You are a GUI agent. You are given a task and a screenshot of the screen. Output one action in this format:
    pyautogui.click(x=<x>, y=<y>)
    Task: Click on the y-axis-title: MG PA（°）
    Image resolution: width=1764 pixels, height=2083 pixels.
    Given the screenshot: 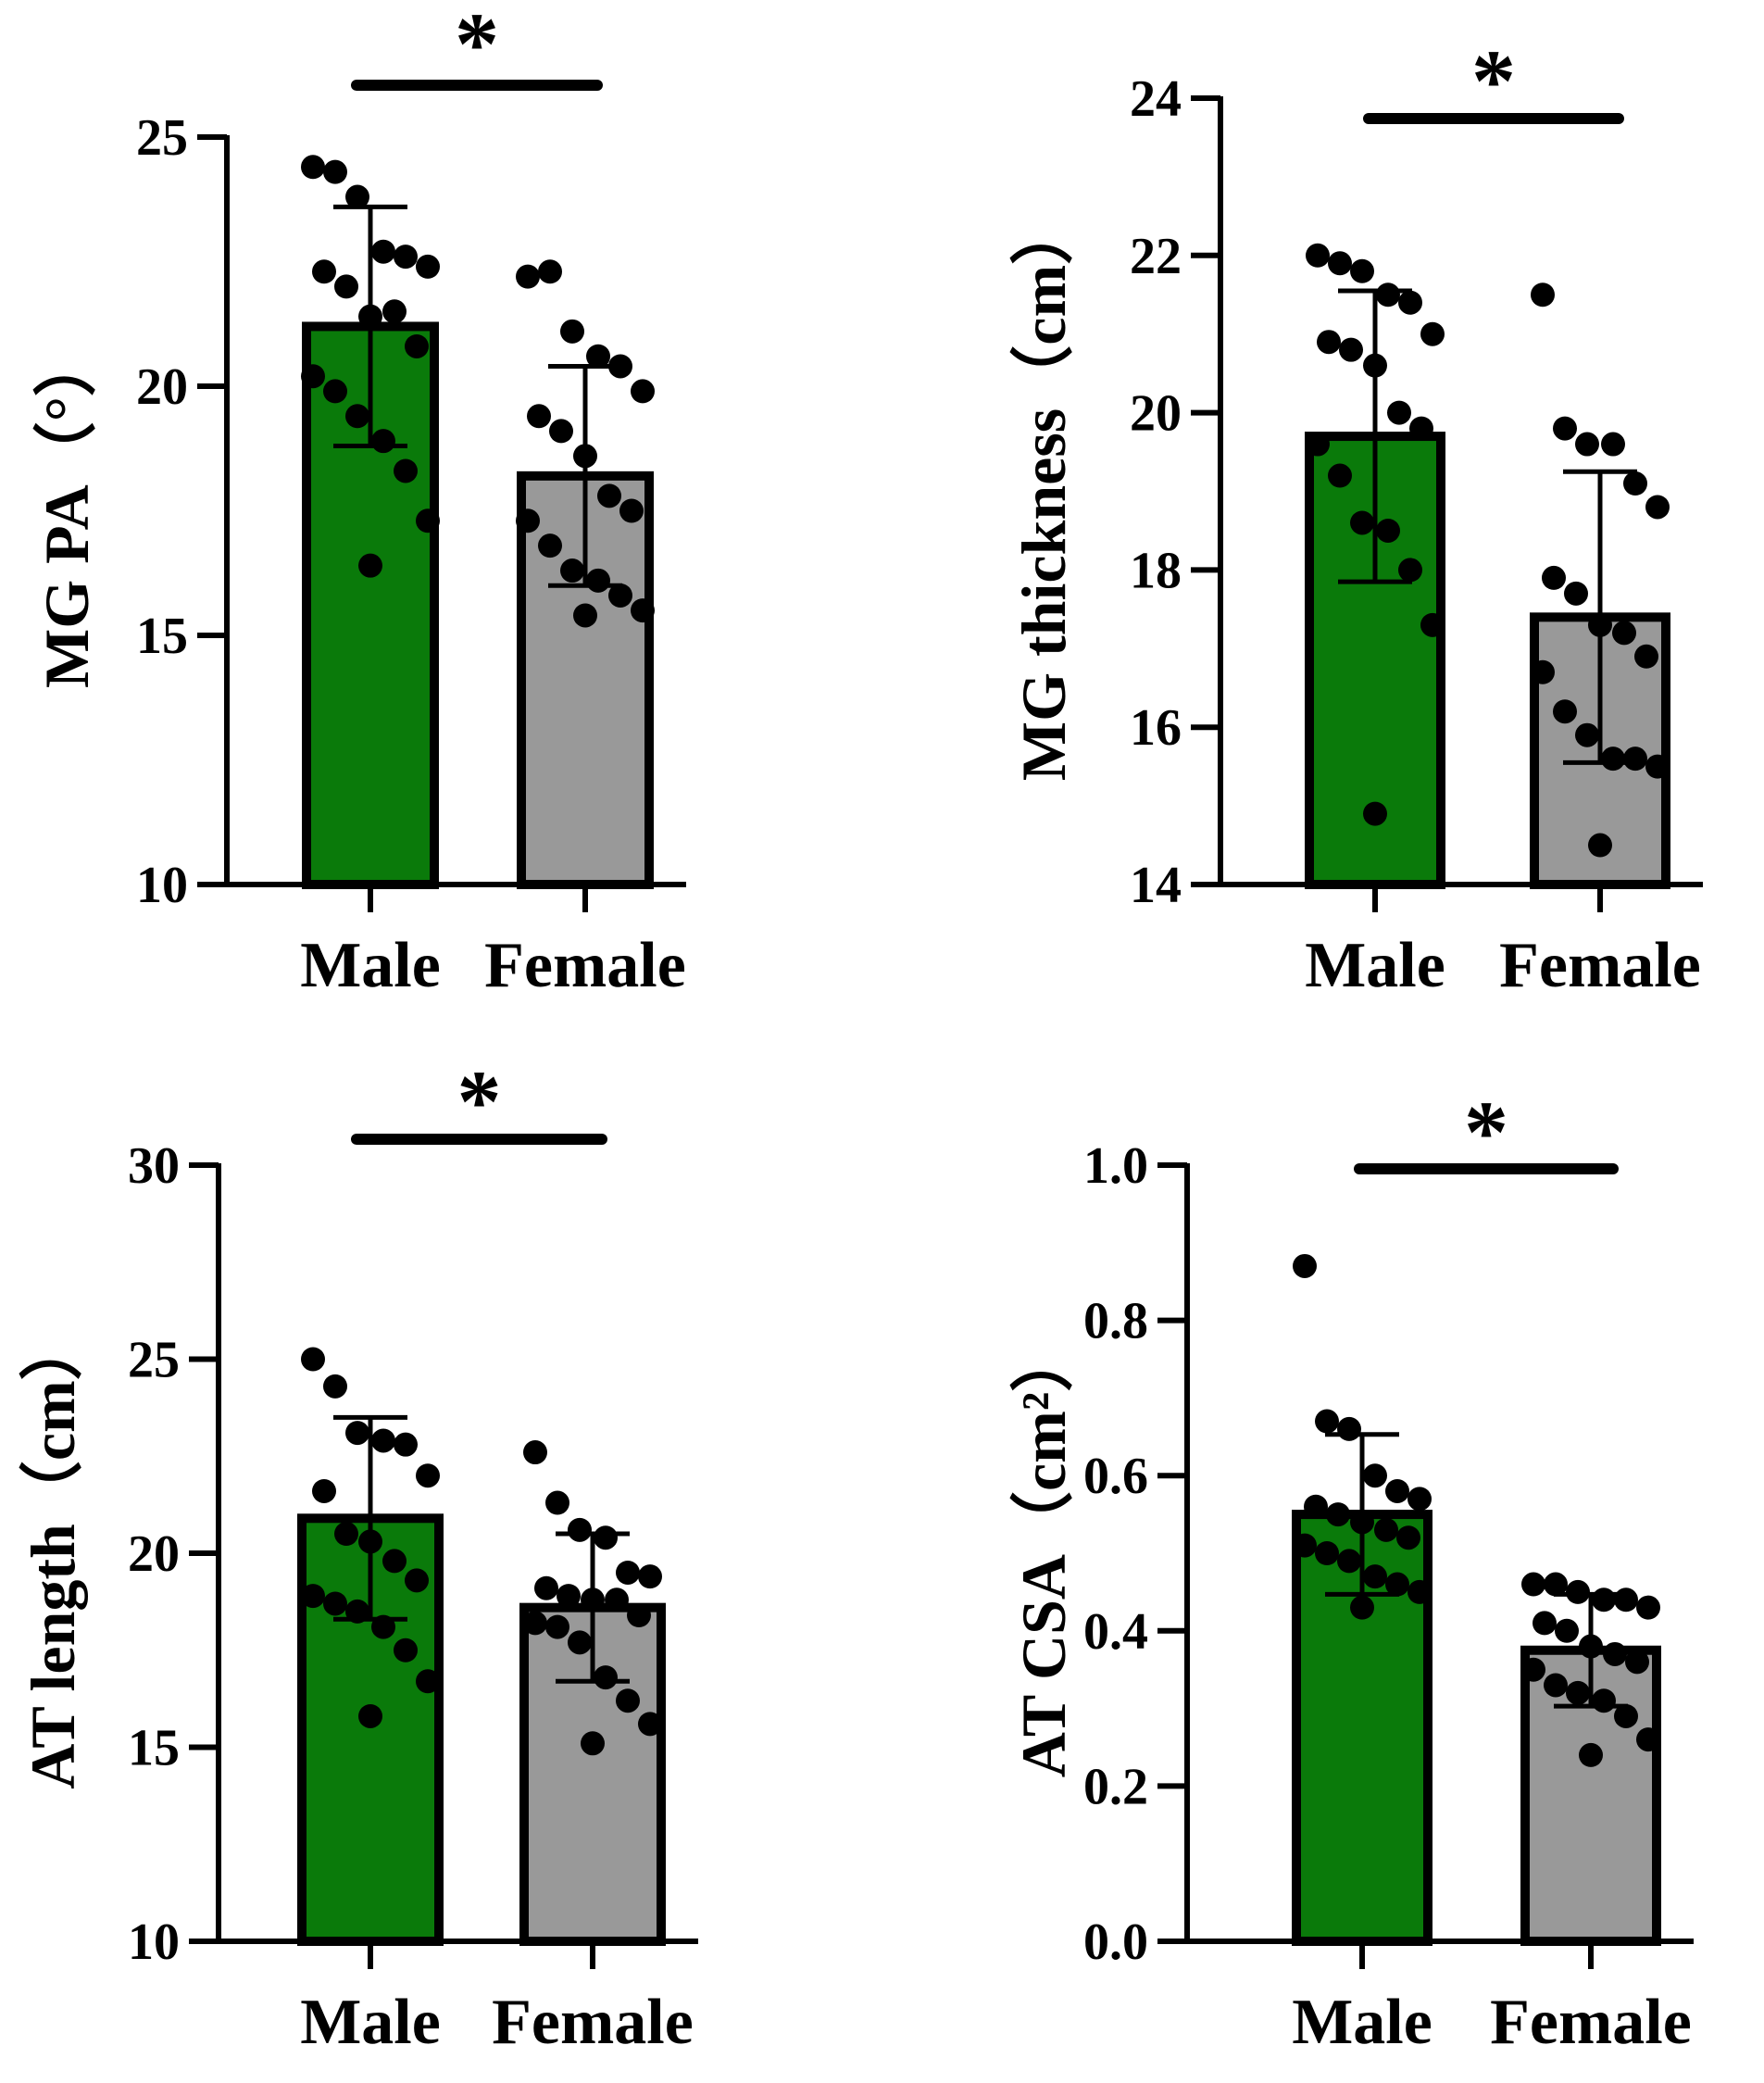 What is the action you would take?
    pyautogui.click(x=66, y=510)
    